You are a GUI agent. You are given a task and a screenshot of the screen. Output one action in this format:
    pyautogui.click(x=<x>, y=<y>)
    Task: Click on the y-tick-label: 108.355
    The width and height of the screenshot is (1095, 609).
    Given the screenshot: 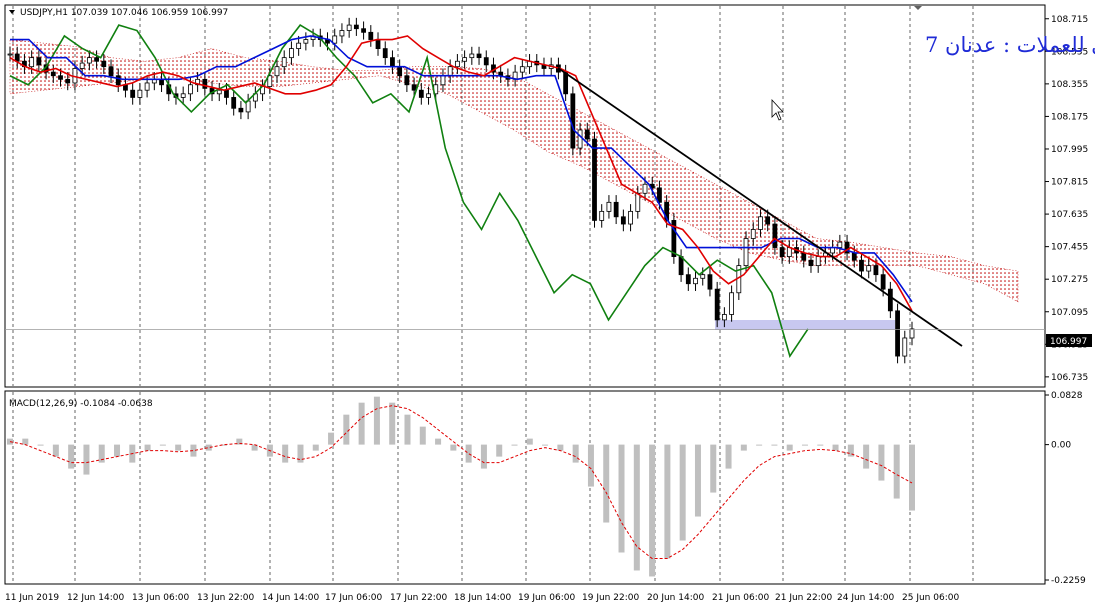 What is the action you would take?
    pyautogui.click(x=1069, y=85)
    